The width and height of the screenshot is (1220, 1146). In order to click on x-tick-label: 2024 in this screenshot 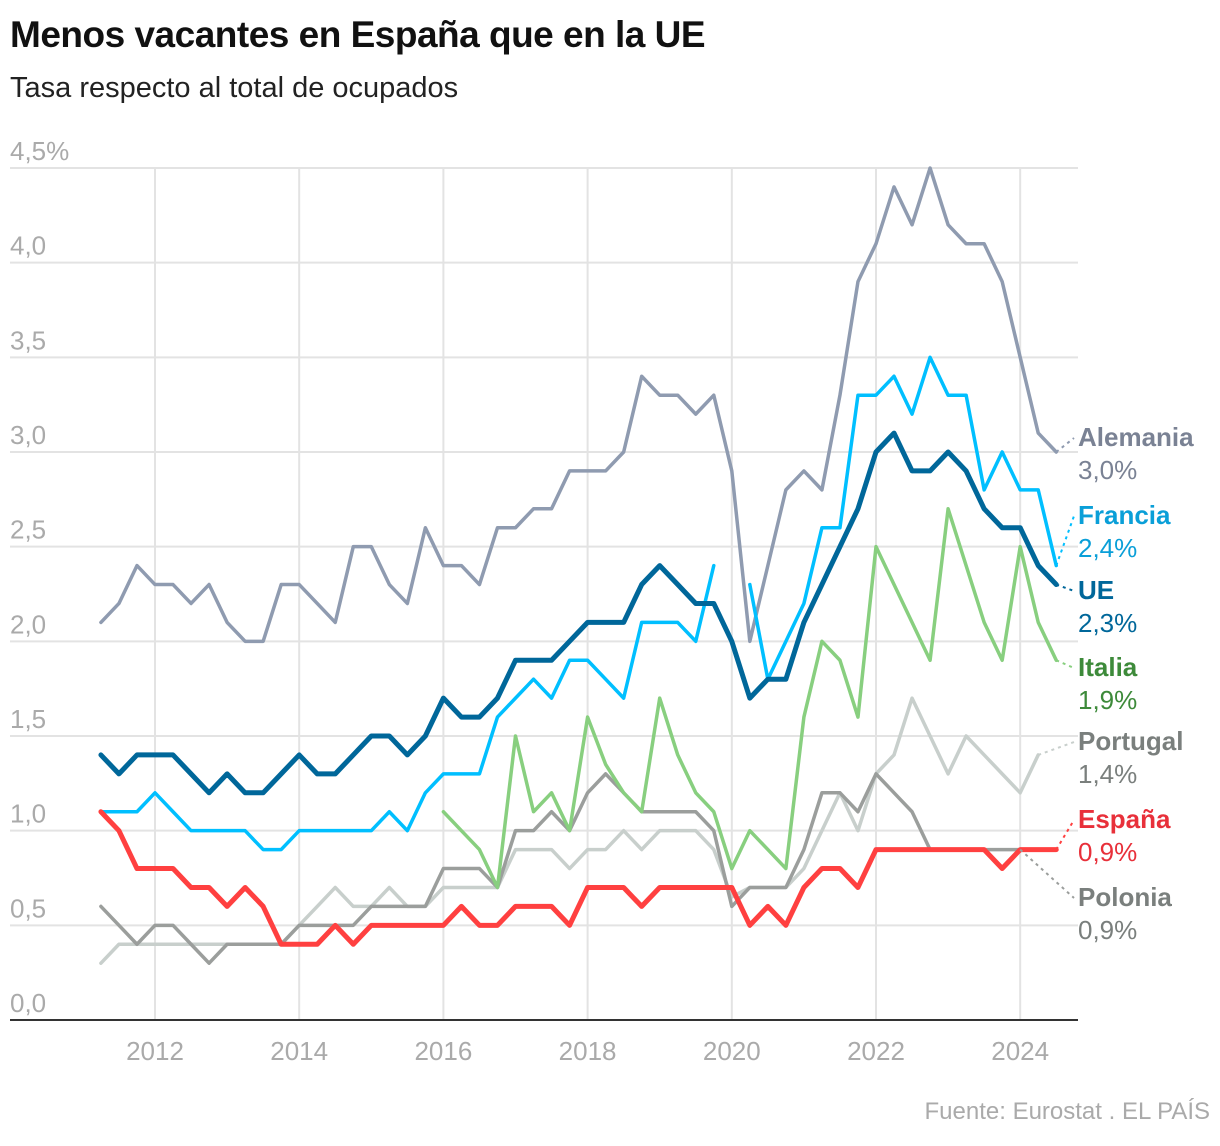, I will do `click(1020, 1051)`.